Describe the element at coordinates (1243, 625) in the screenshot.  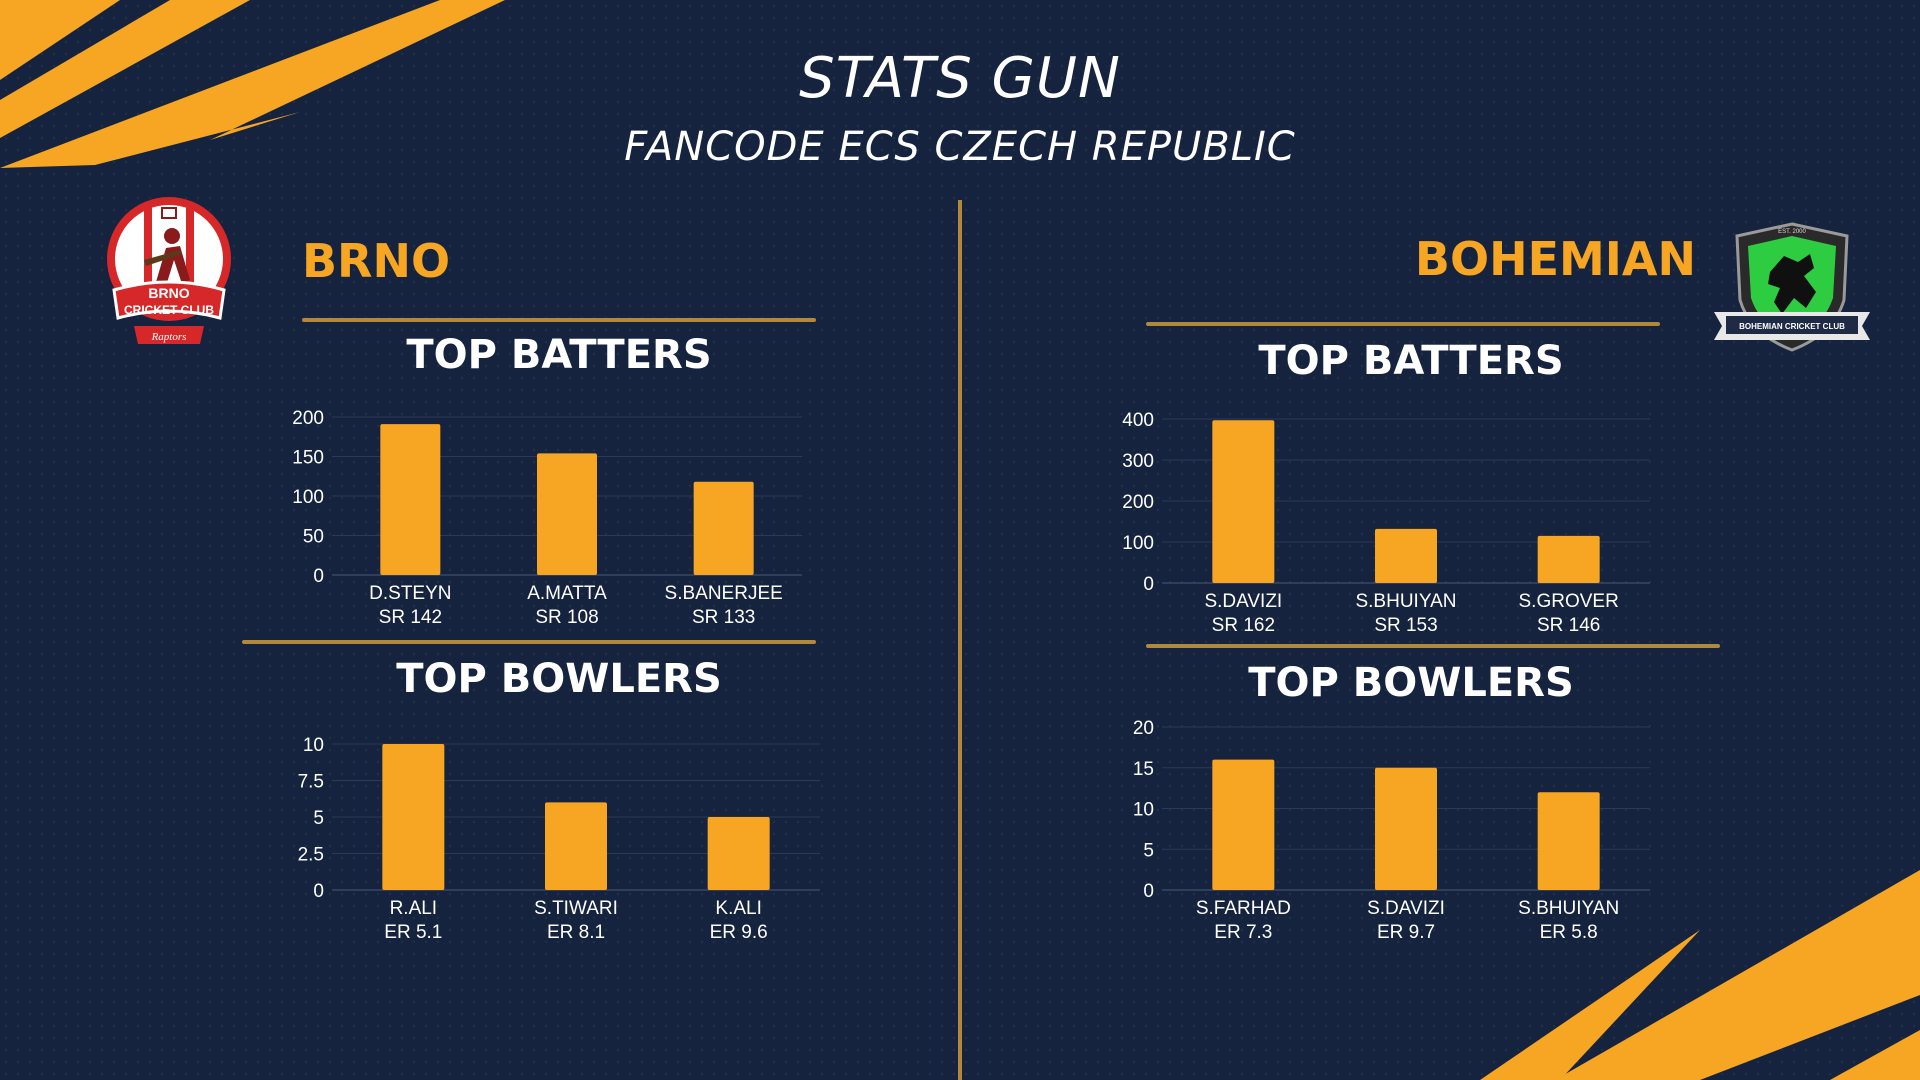
I see `category-sublabel: SR 162` at that location.